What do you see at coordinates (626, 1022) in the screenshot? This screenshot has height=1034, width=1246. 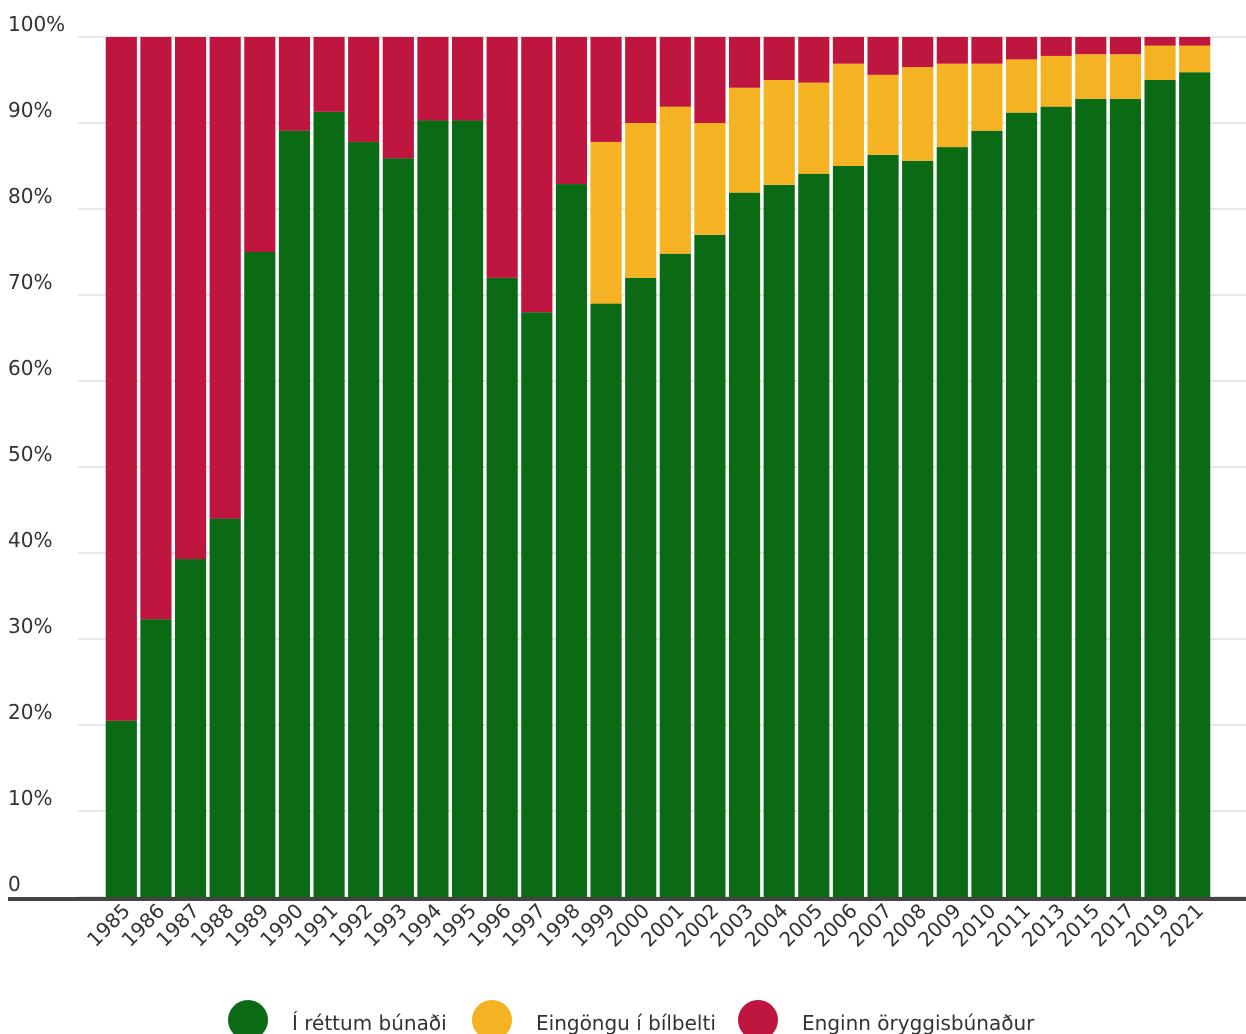 I see `legend-label: Eingöngu í bílbelti` at bounding box center [626, 1022].